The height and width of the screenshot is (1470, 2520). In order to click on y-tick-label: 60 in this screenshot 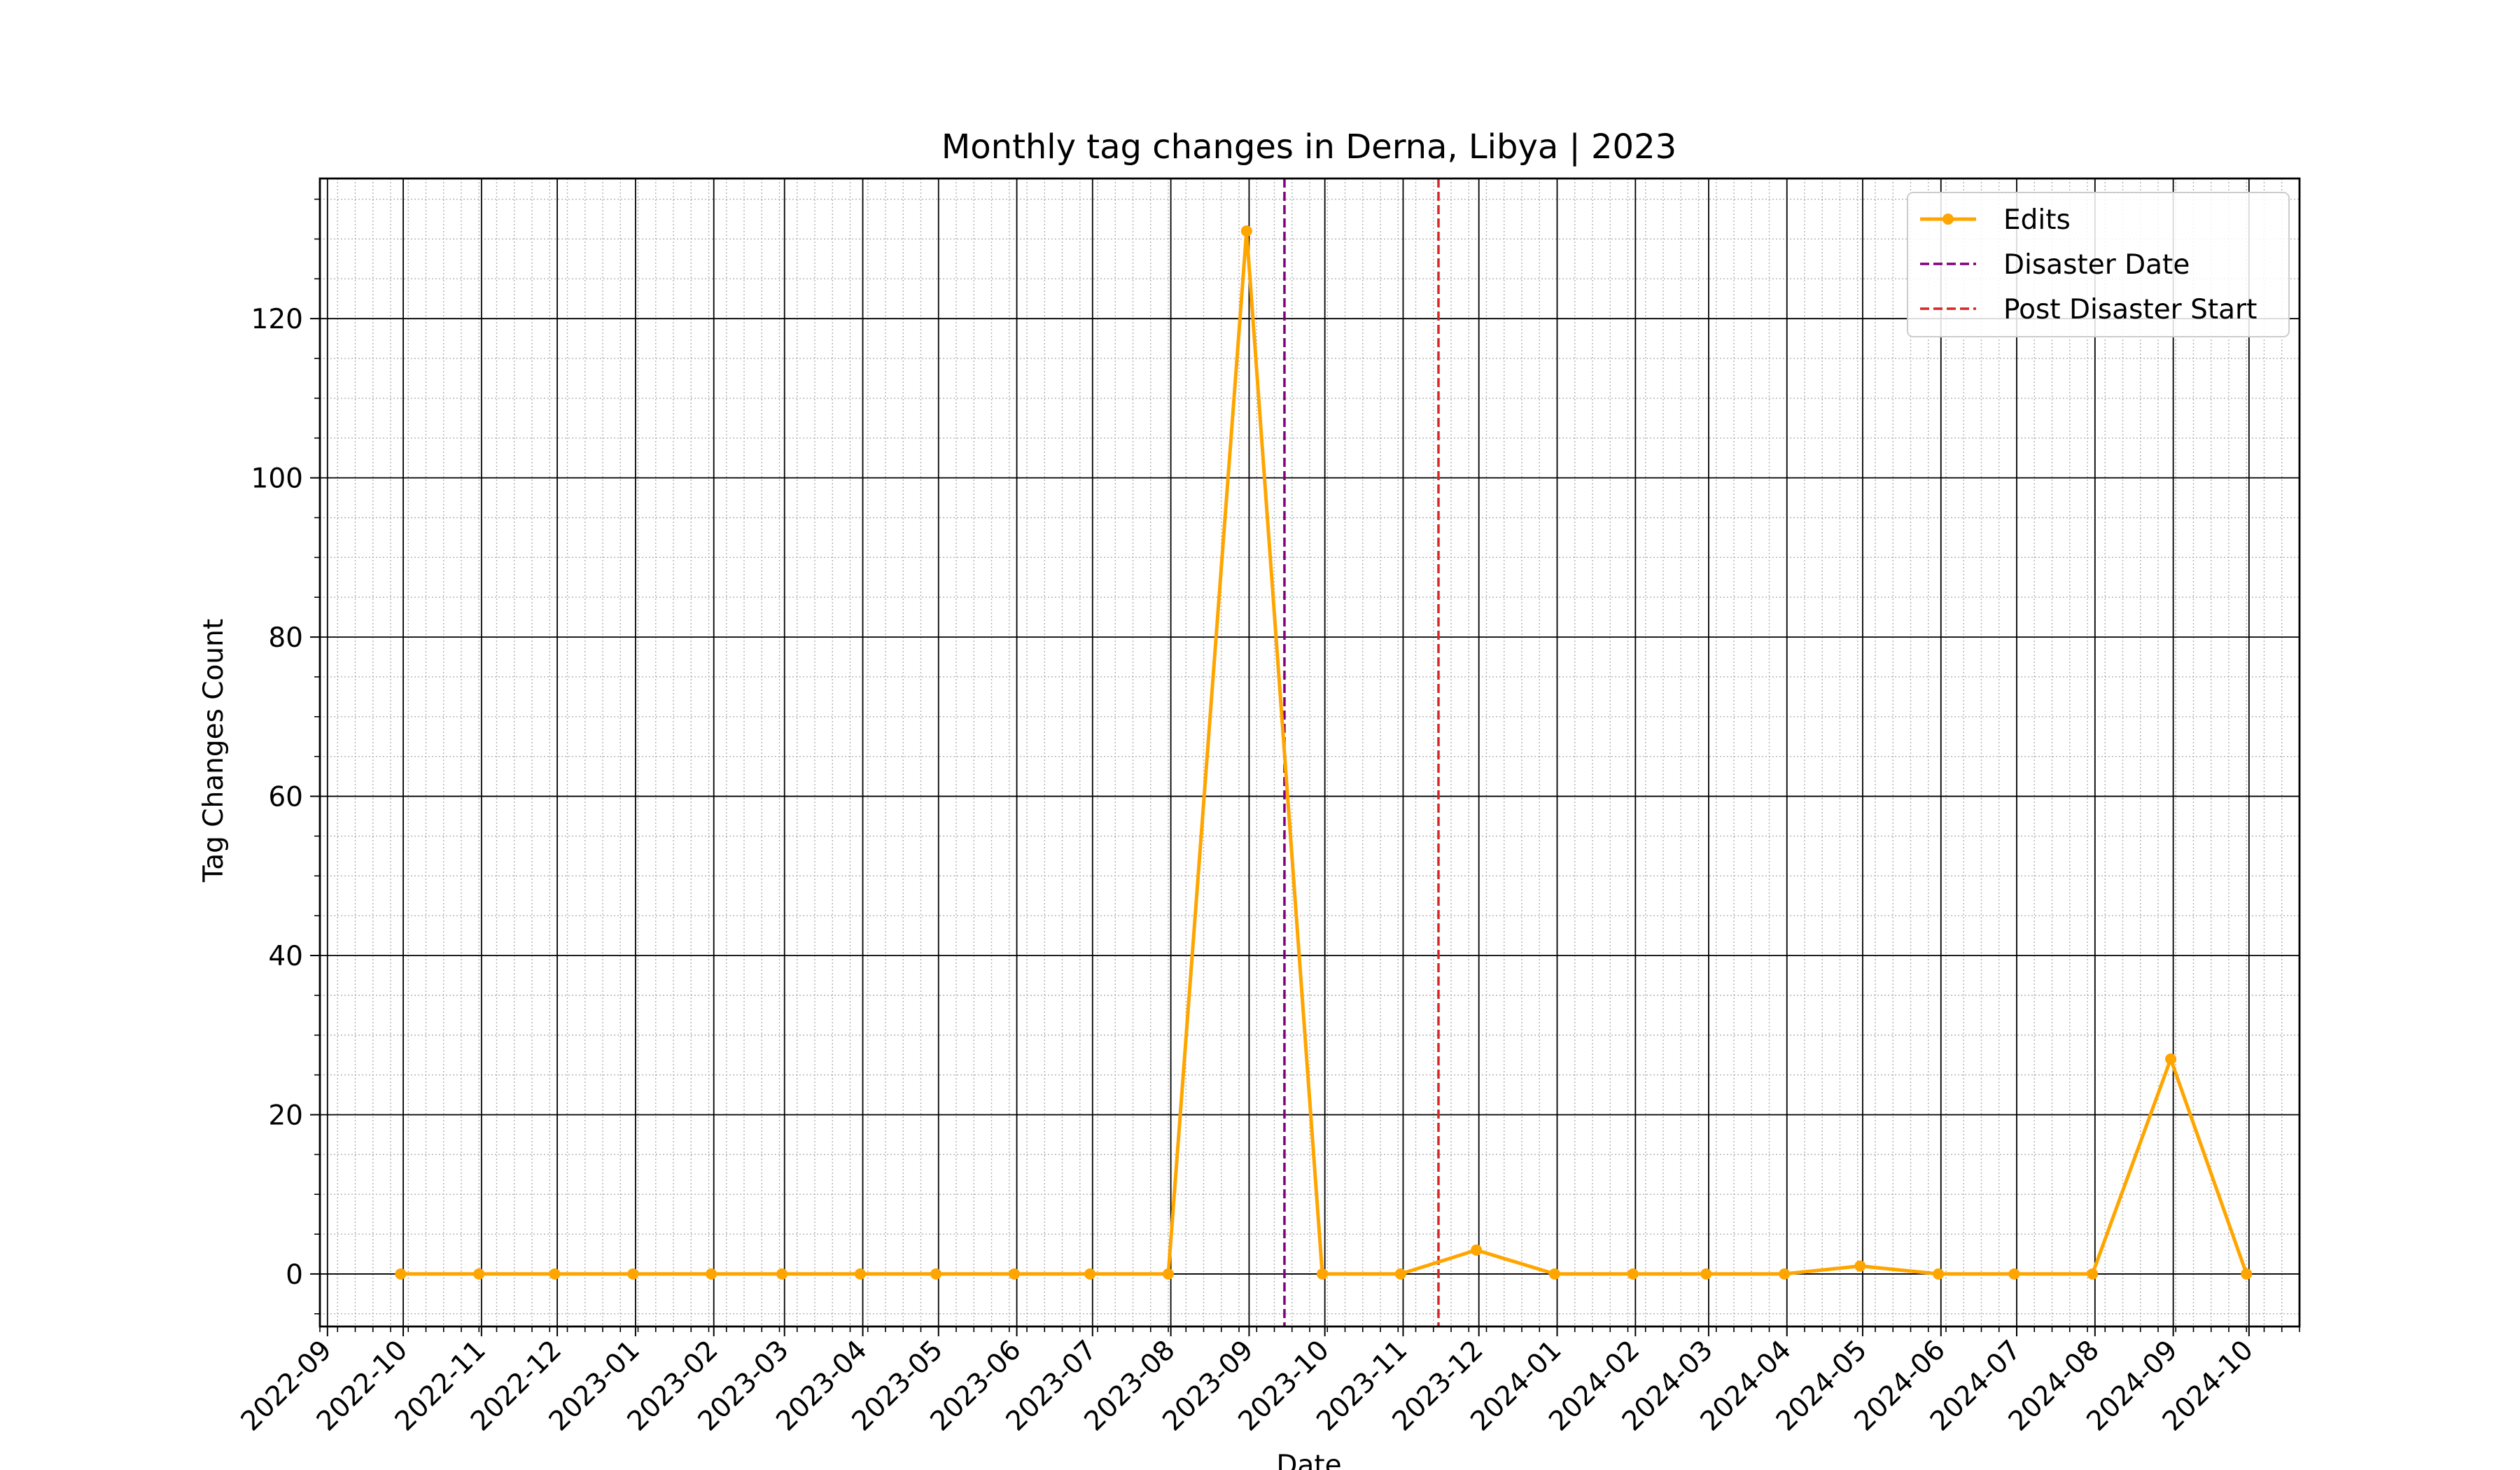, I will do `click(285, 797)`.